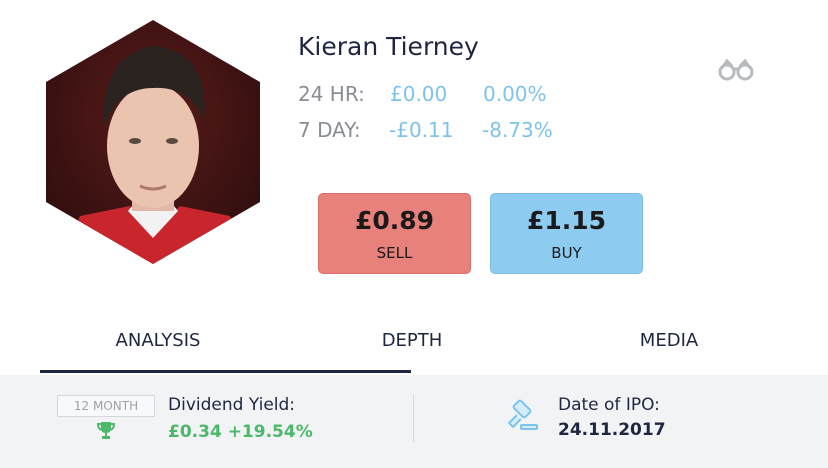 The height and width of the screenshot is (468, 828). I want to click on dividend-value: £0.34 +19.54%, so click(240, 432).